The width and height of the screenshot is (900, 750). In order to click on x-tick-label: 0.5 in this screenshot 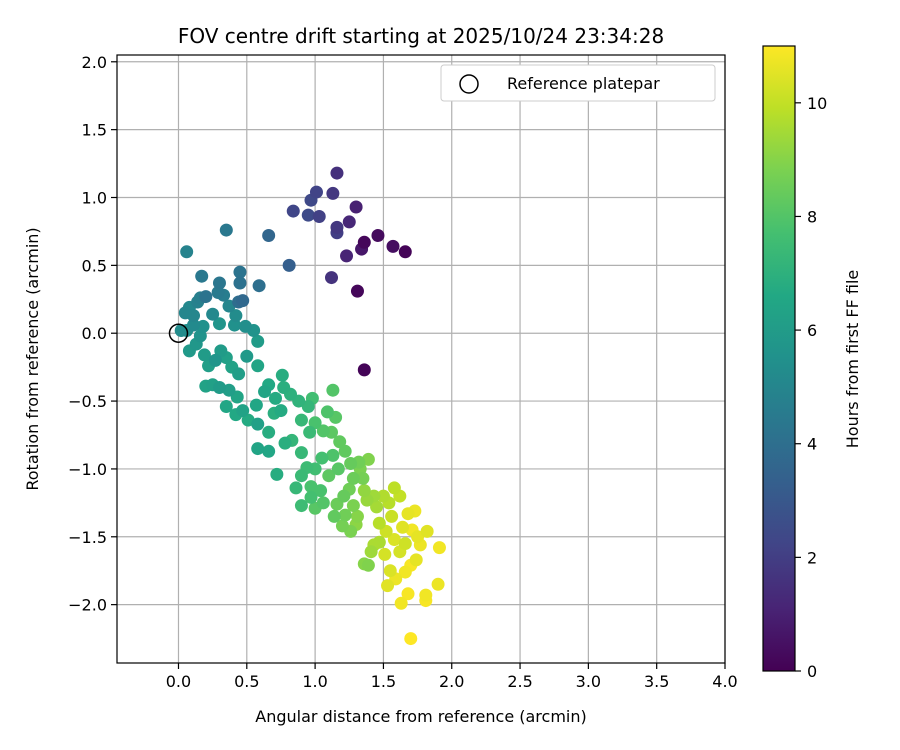, I will do `click(246, 681)`.